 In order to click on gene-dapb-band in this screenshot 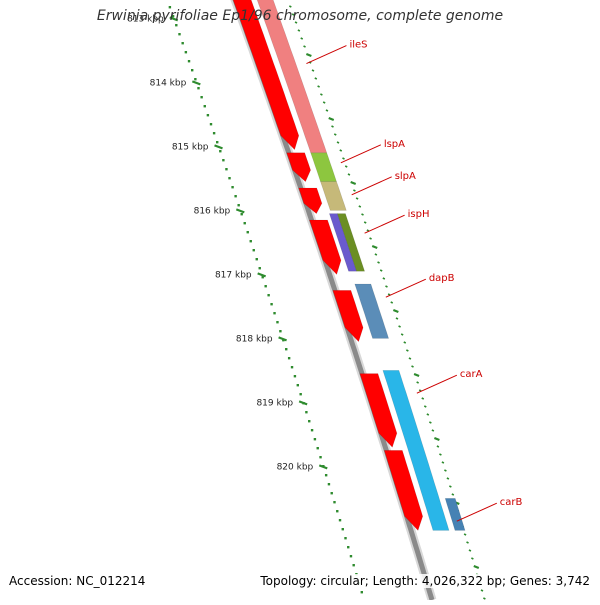, I will do `click(372, 311)`.